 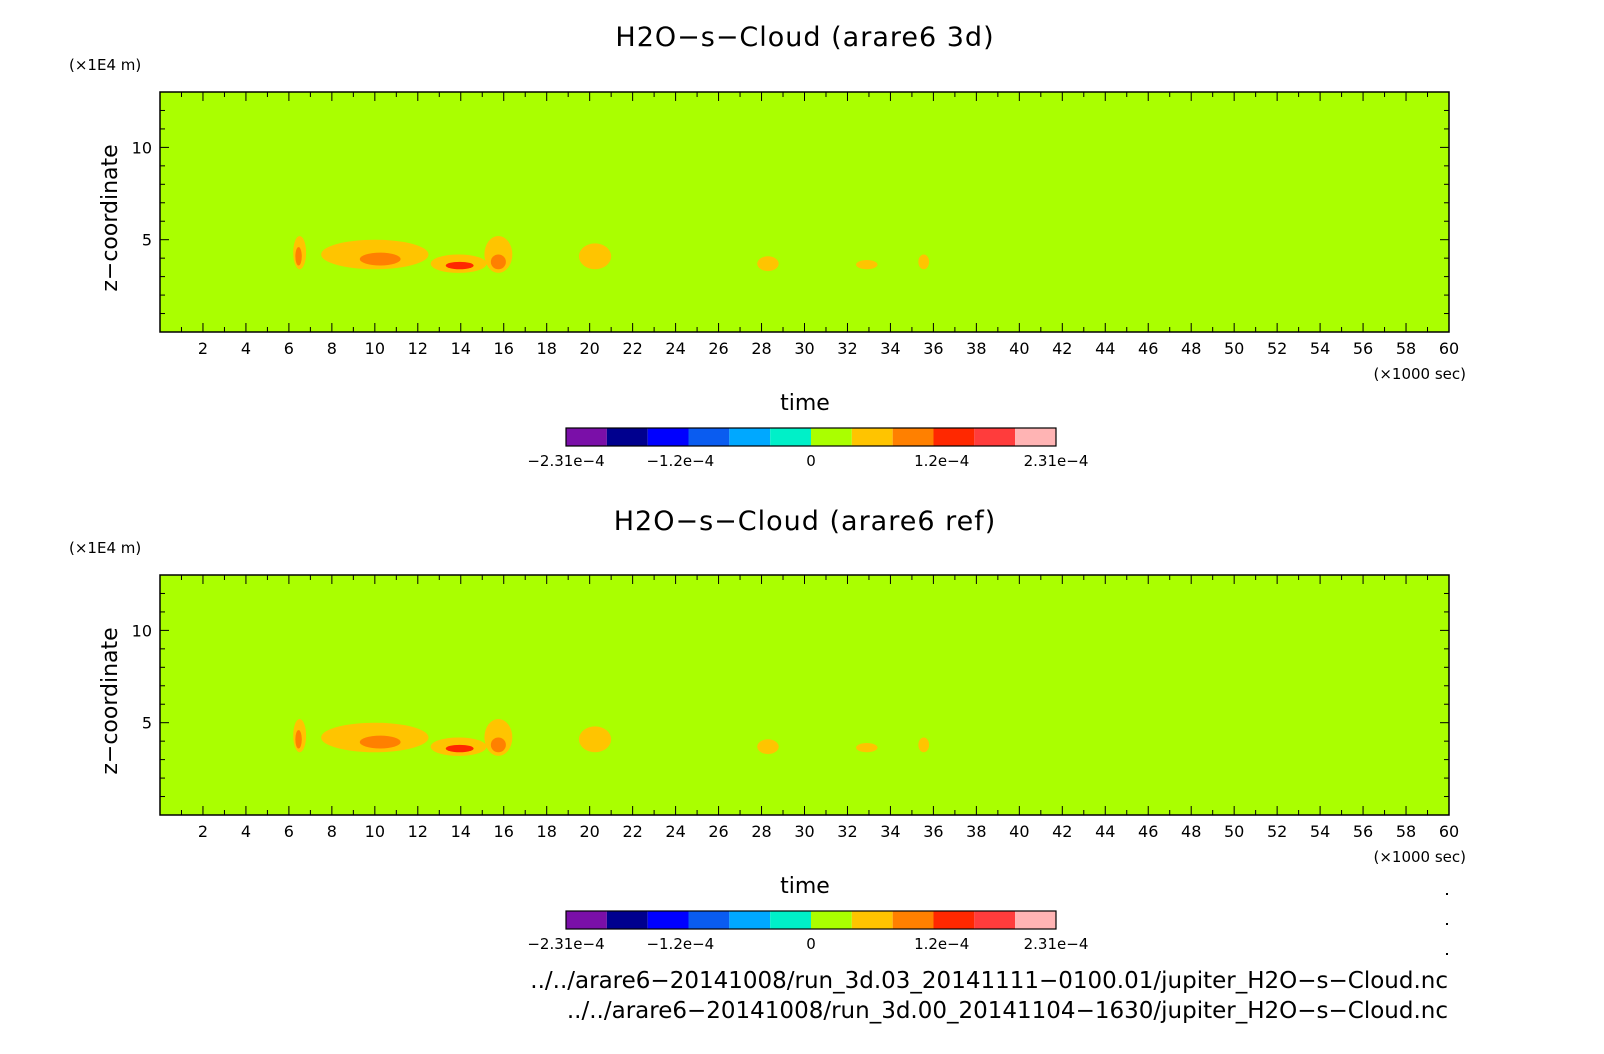 What do you see at coordinates (941, 944) in the screenshot?
I see `colorbar-label: 1.2e−4` at bounding box center [941, 944].